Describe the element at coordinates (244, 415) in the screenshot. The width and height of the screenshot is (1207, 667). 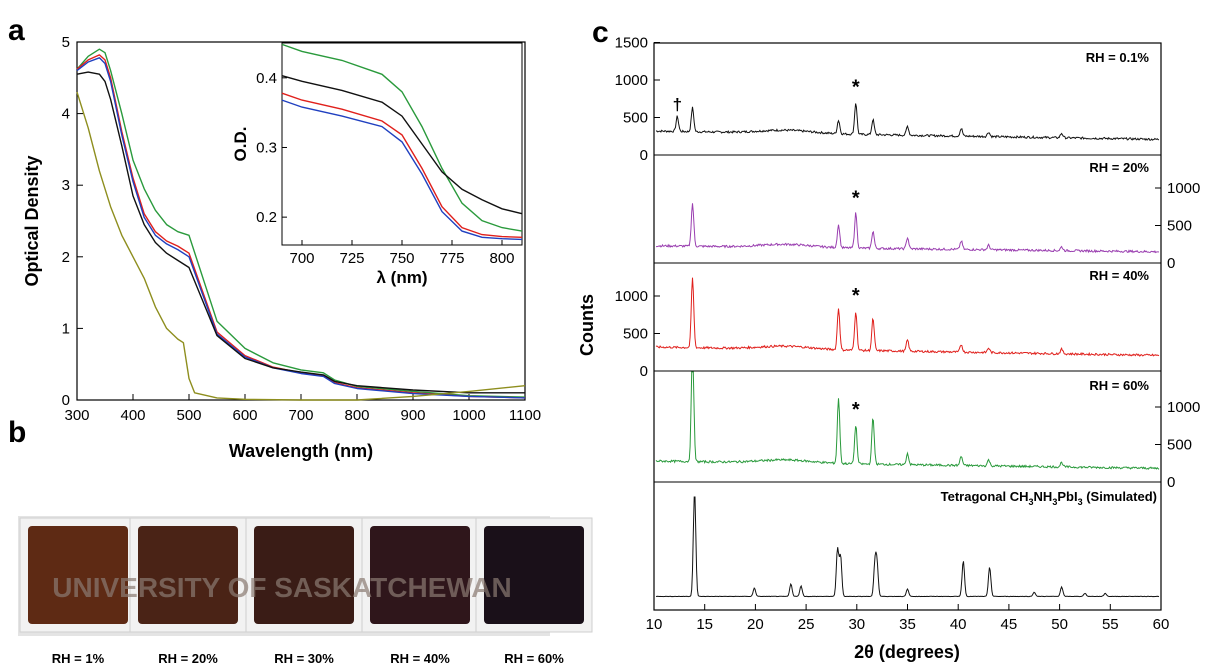
I see `x-tick-label: 600` at that location.